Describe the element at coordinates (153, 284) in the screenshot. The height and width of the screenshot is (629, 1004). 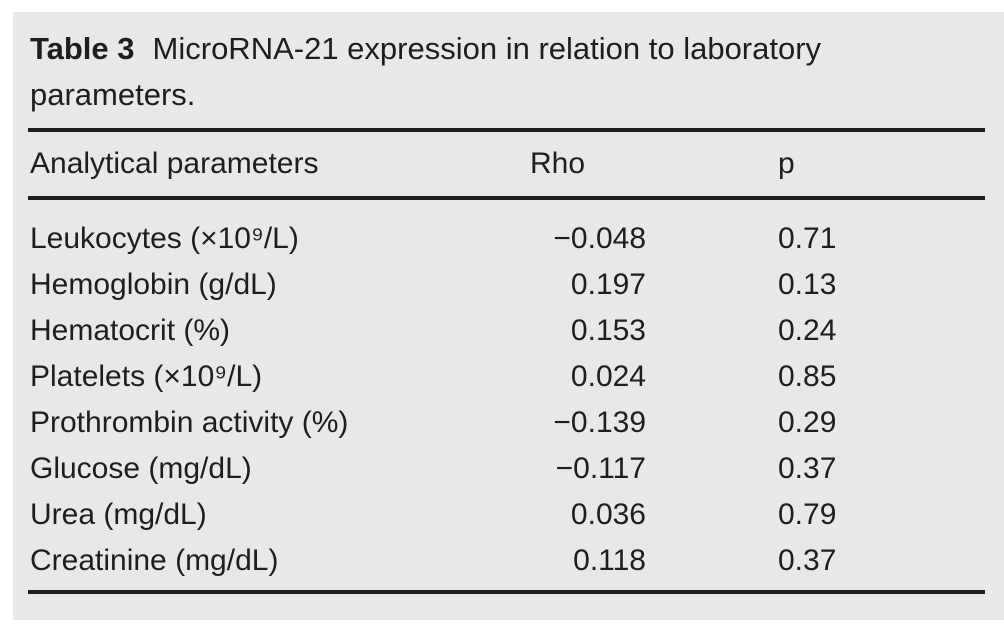
I see `cell-parameter: Hemoglobin (g/dL)` at that location.